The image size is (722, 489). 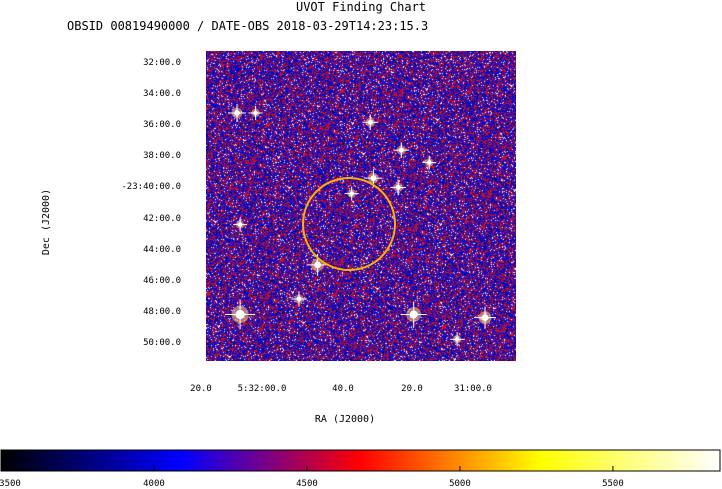 What do you see at coordinates (361, 7) in the screenshot?
I see `chart-title: UVOT Finding Chart` at bounding box center [361, 7].